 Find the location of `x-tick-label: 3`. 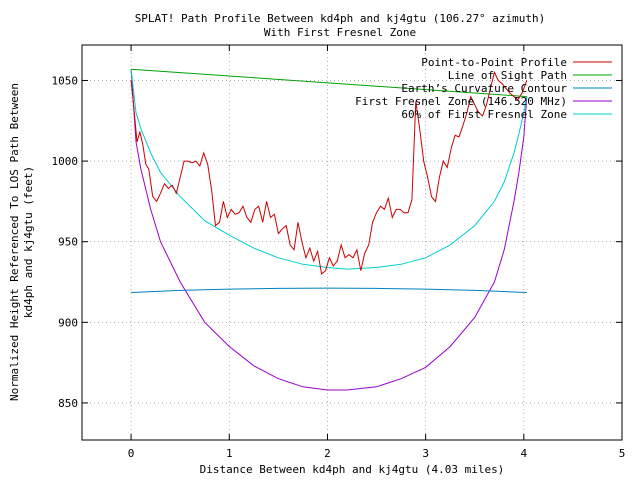

x-tick-label: 3 is located at coordinates (425, 453).